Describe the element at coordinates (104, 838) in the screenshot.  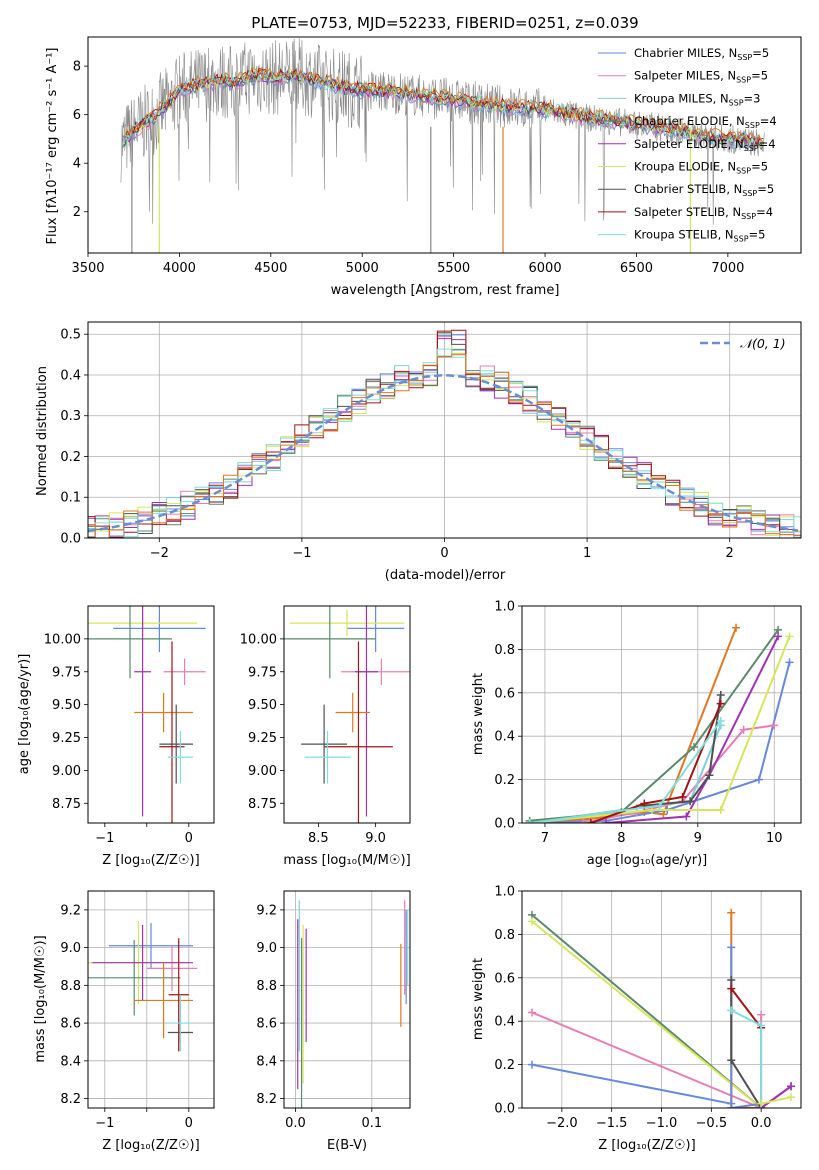
I see `x-tick-label: −1` at that location.